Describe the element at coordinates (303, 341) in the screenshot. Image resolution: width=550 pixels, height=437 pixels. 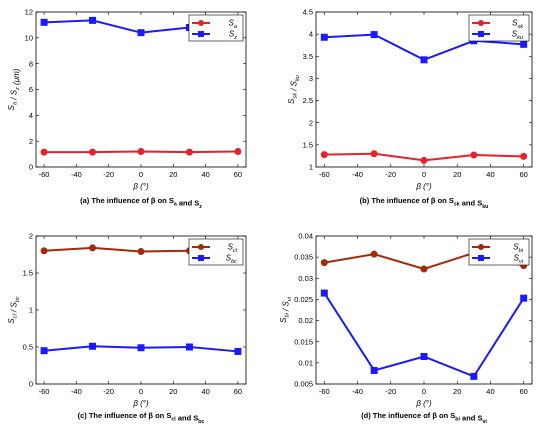
I see `y-tick-label: 0.015` at that location.